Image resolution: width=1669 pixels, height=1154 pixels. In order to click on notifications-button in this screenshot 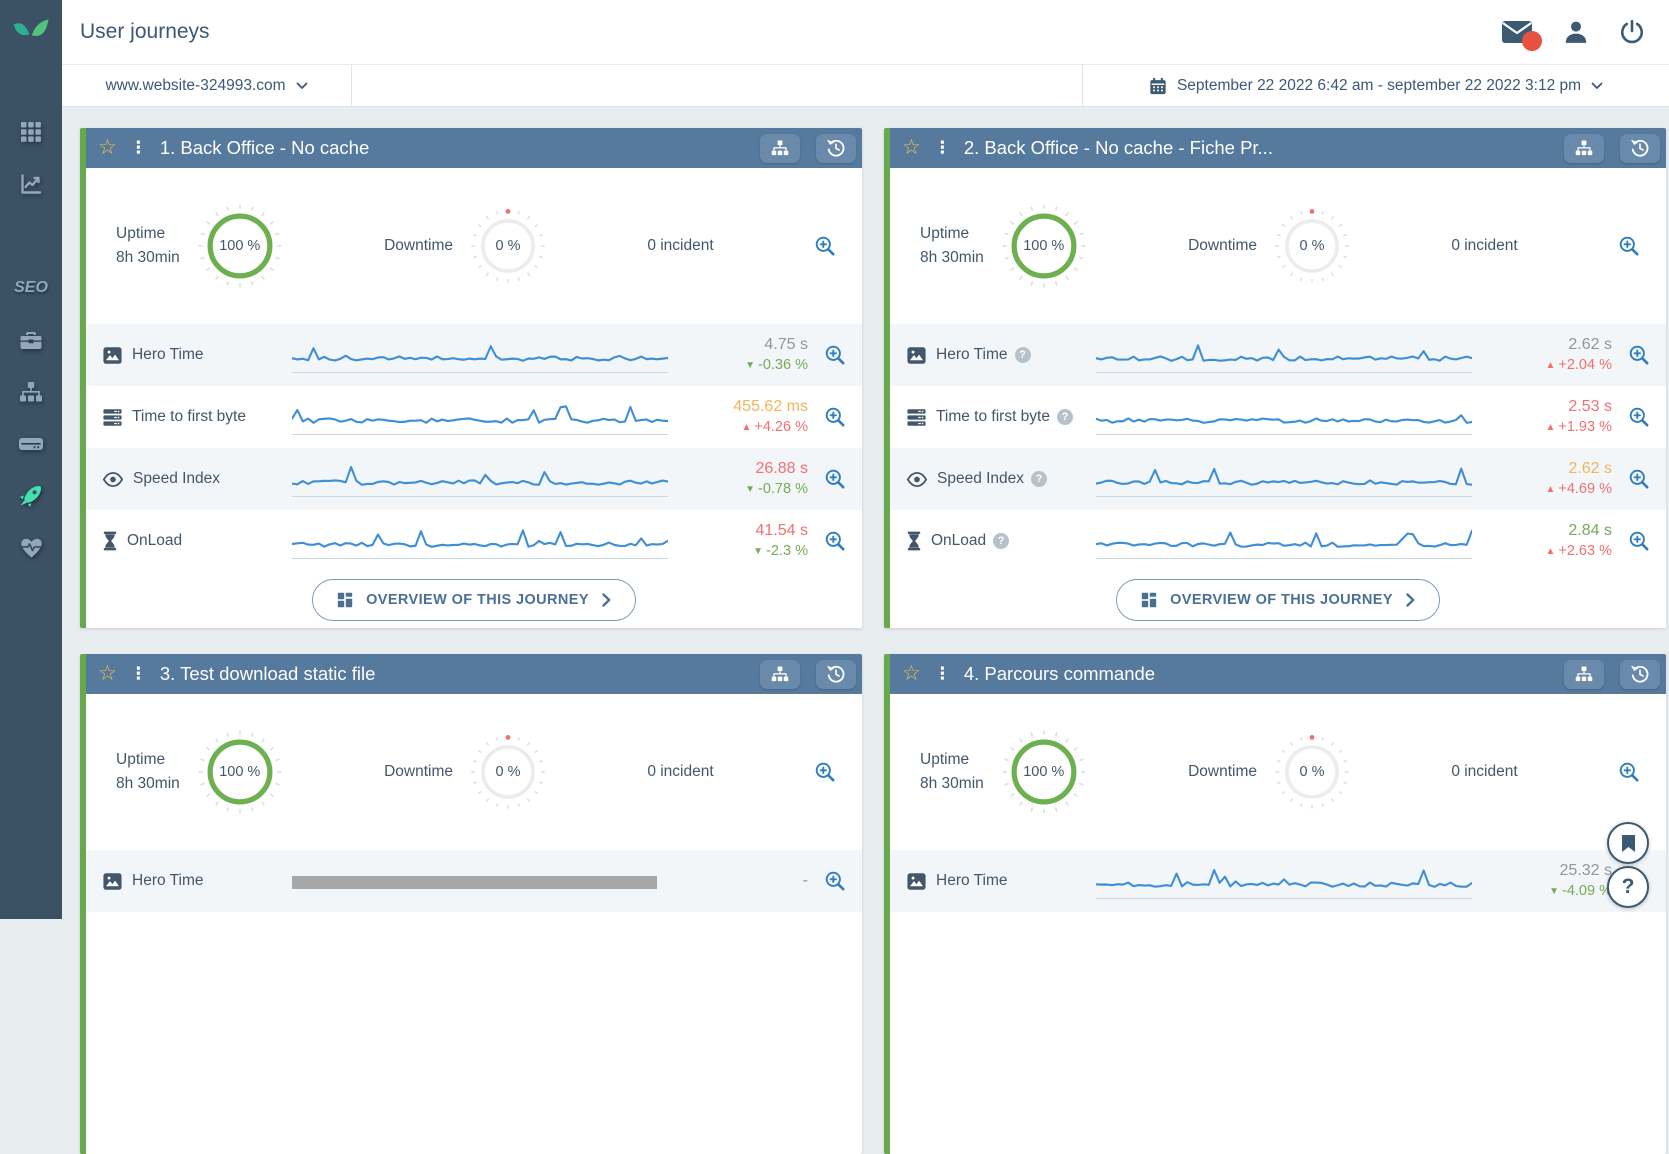, I will do `click(1521, 35)`.